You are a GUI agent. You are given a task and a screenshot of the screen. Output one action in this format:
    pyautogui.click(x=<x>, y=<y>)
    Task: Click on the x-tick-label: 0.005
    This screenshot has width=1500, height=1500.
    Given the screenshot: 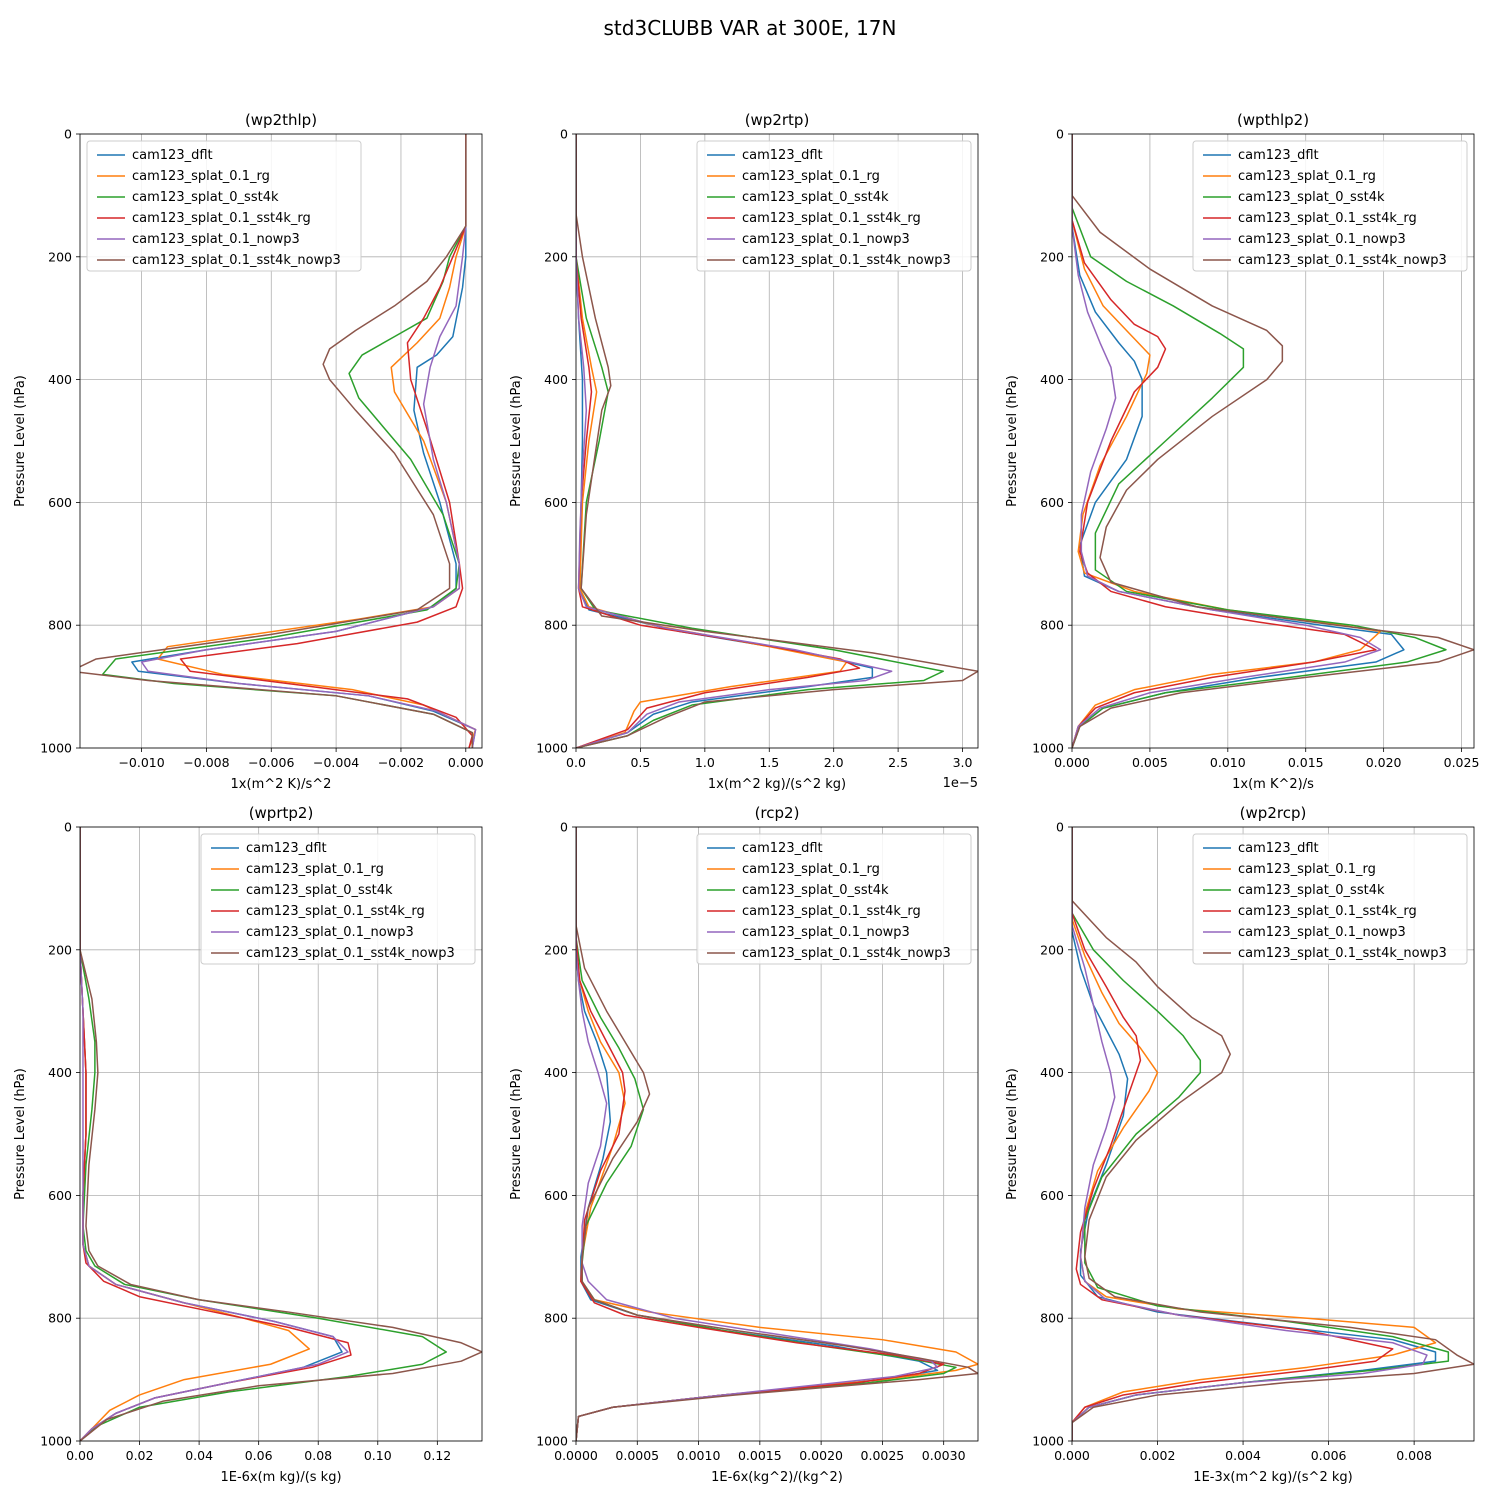 What is the action you would take?
    pyautogui.click(x=1150, y=762)
    